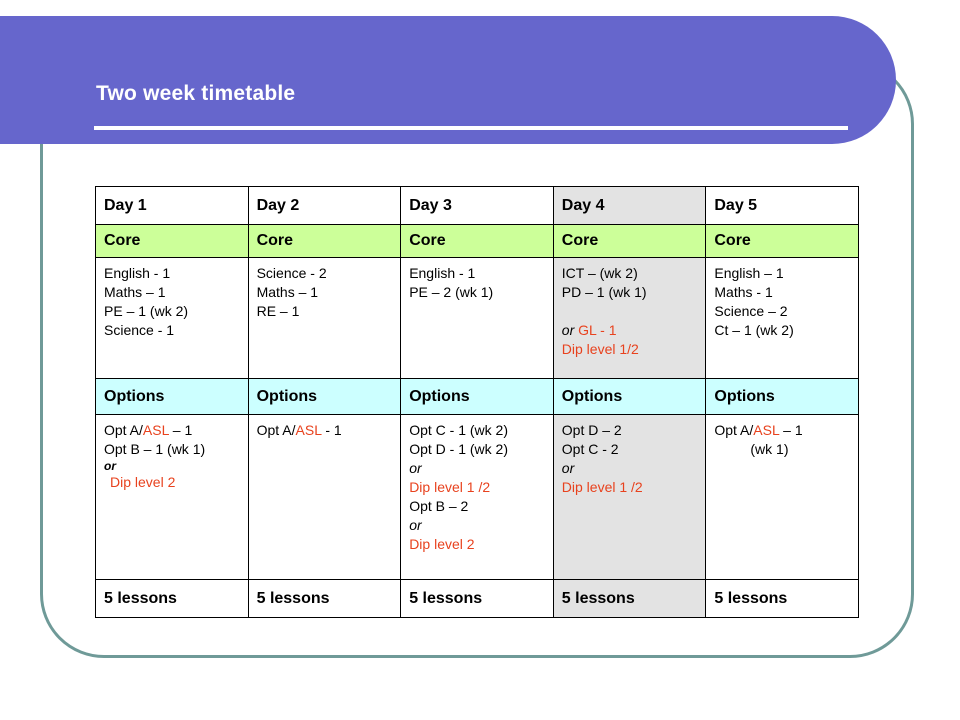  Describe the element at coordinates (324, 318) in the screenshot. I see `core-cell-day-2: Science - 2 Maths – 1 RE – 1` at that location.